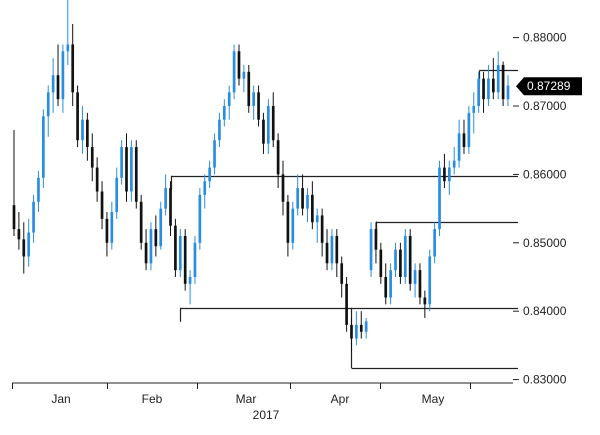 The width and height of the screenshot is (600, 435). Describe the element at coordinates (247, 399) in the screenshot. I see `x-axis-labels: Jan Feb Mar Apr May` at that location.